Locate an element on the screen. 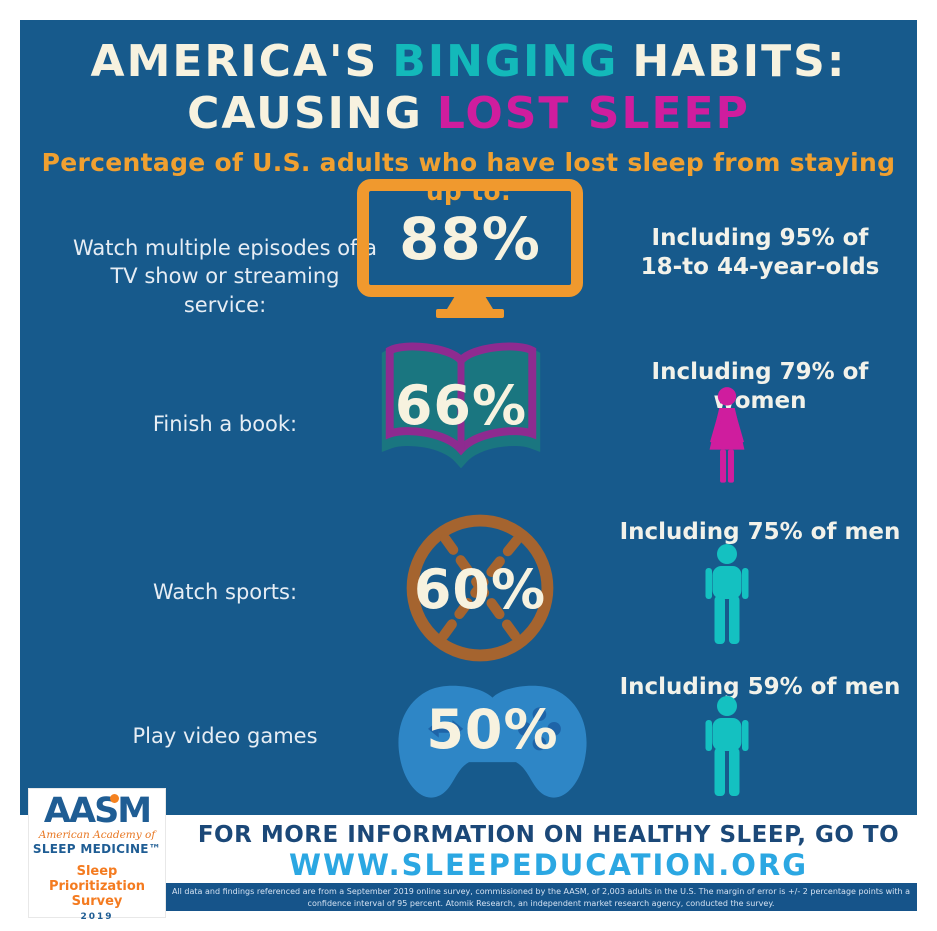  title-habits: HABITS: is located at coordinates (739, 61).